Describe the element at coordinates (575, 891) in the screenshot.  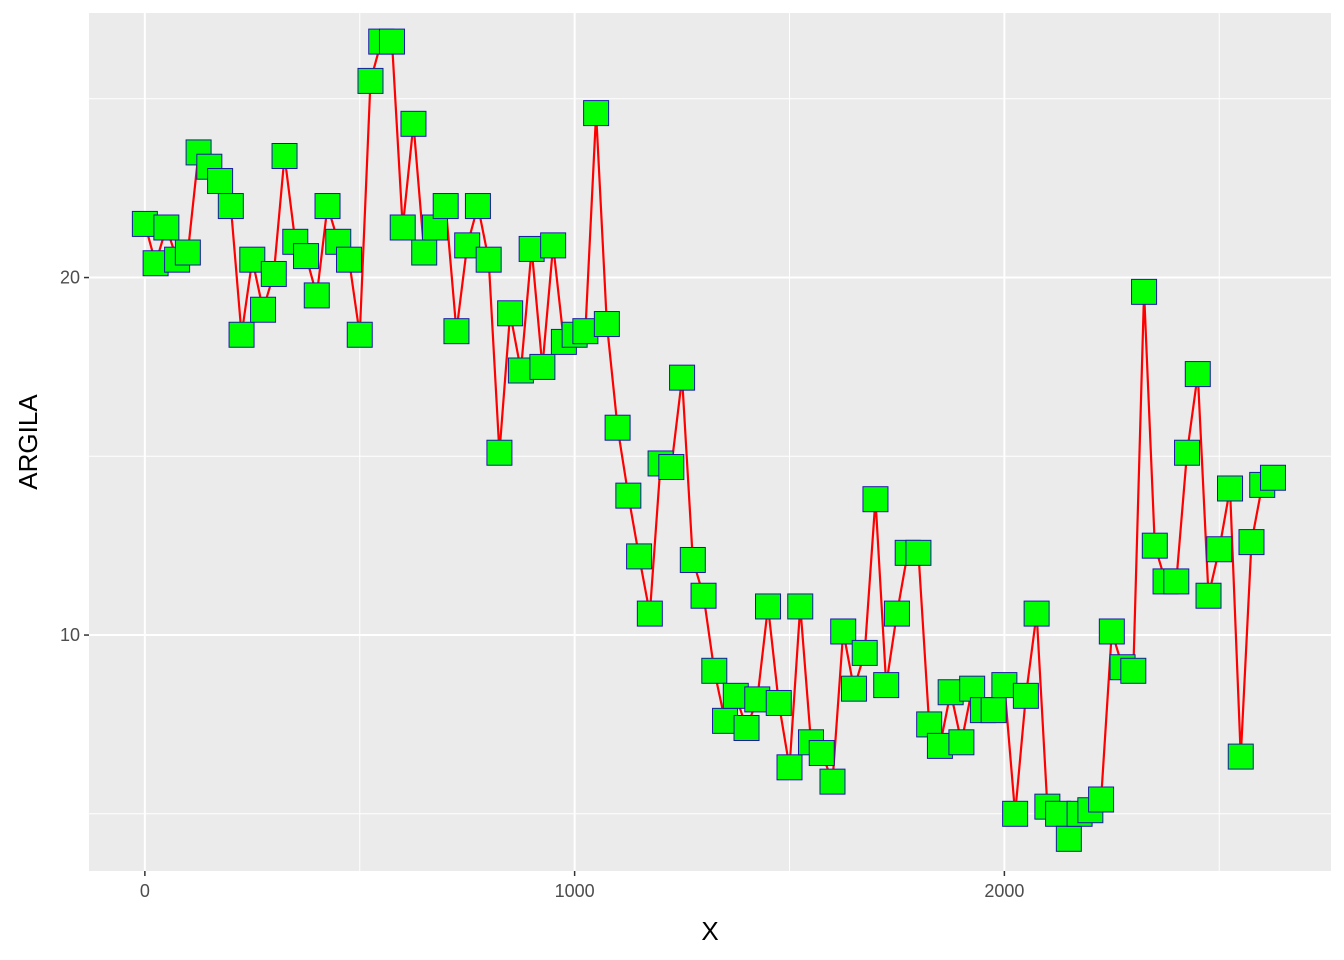
I see `x-tick-label: 1000` at that location.